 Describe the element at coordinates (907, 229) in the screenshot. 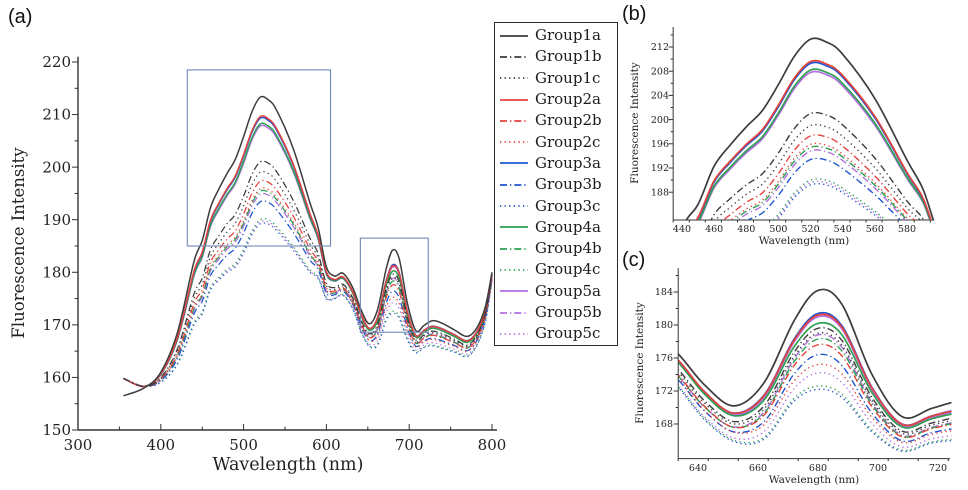

I see `svg-text: 580` at that location.